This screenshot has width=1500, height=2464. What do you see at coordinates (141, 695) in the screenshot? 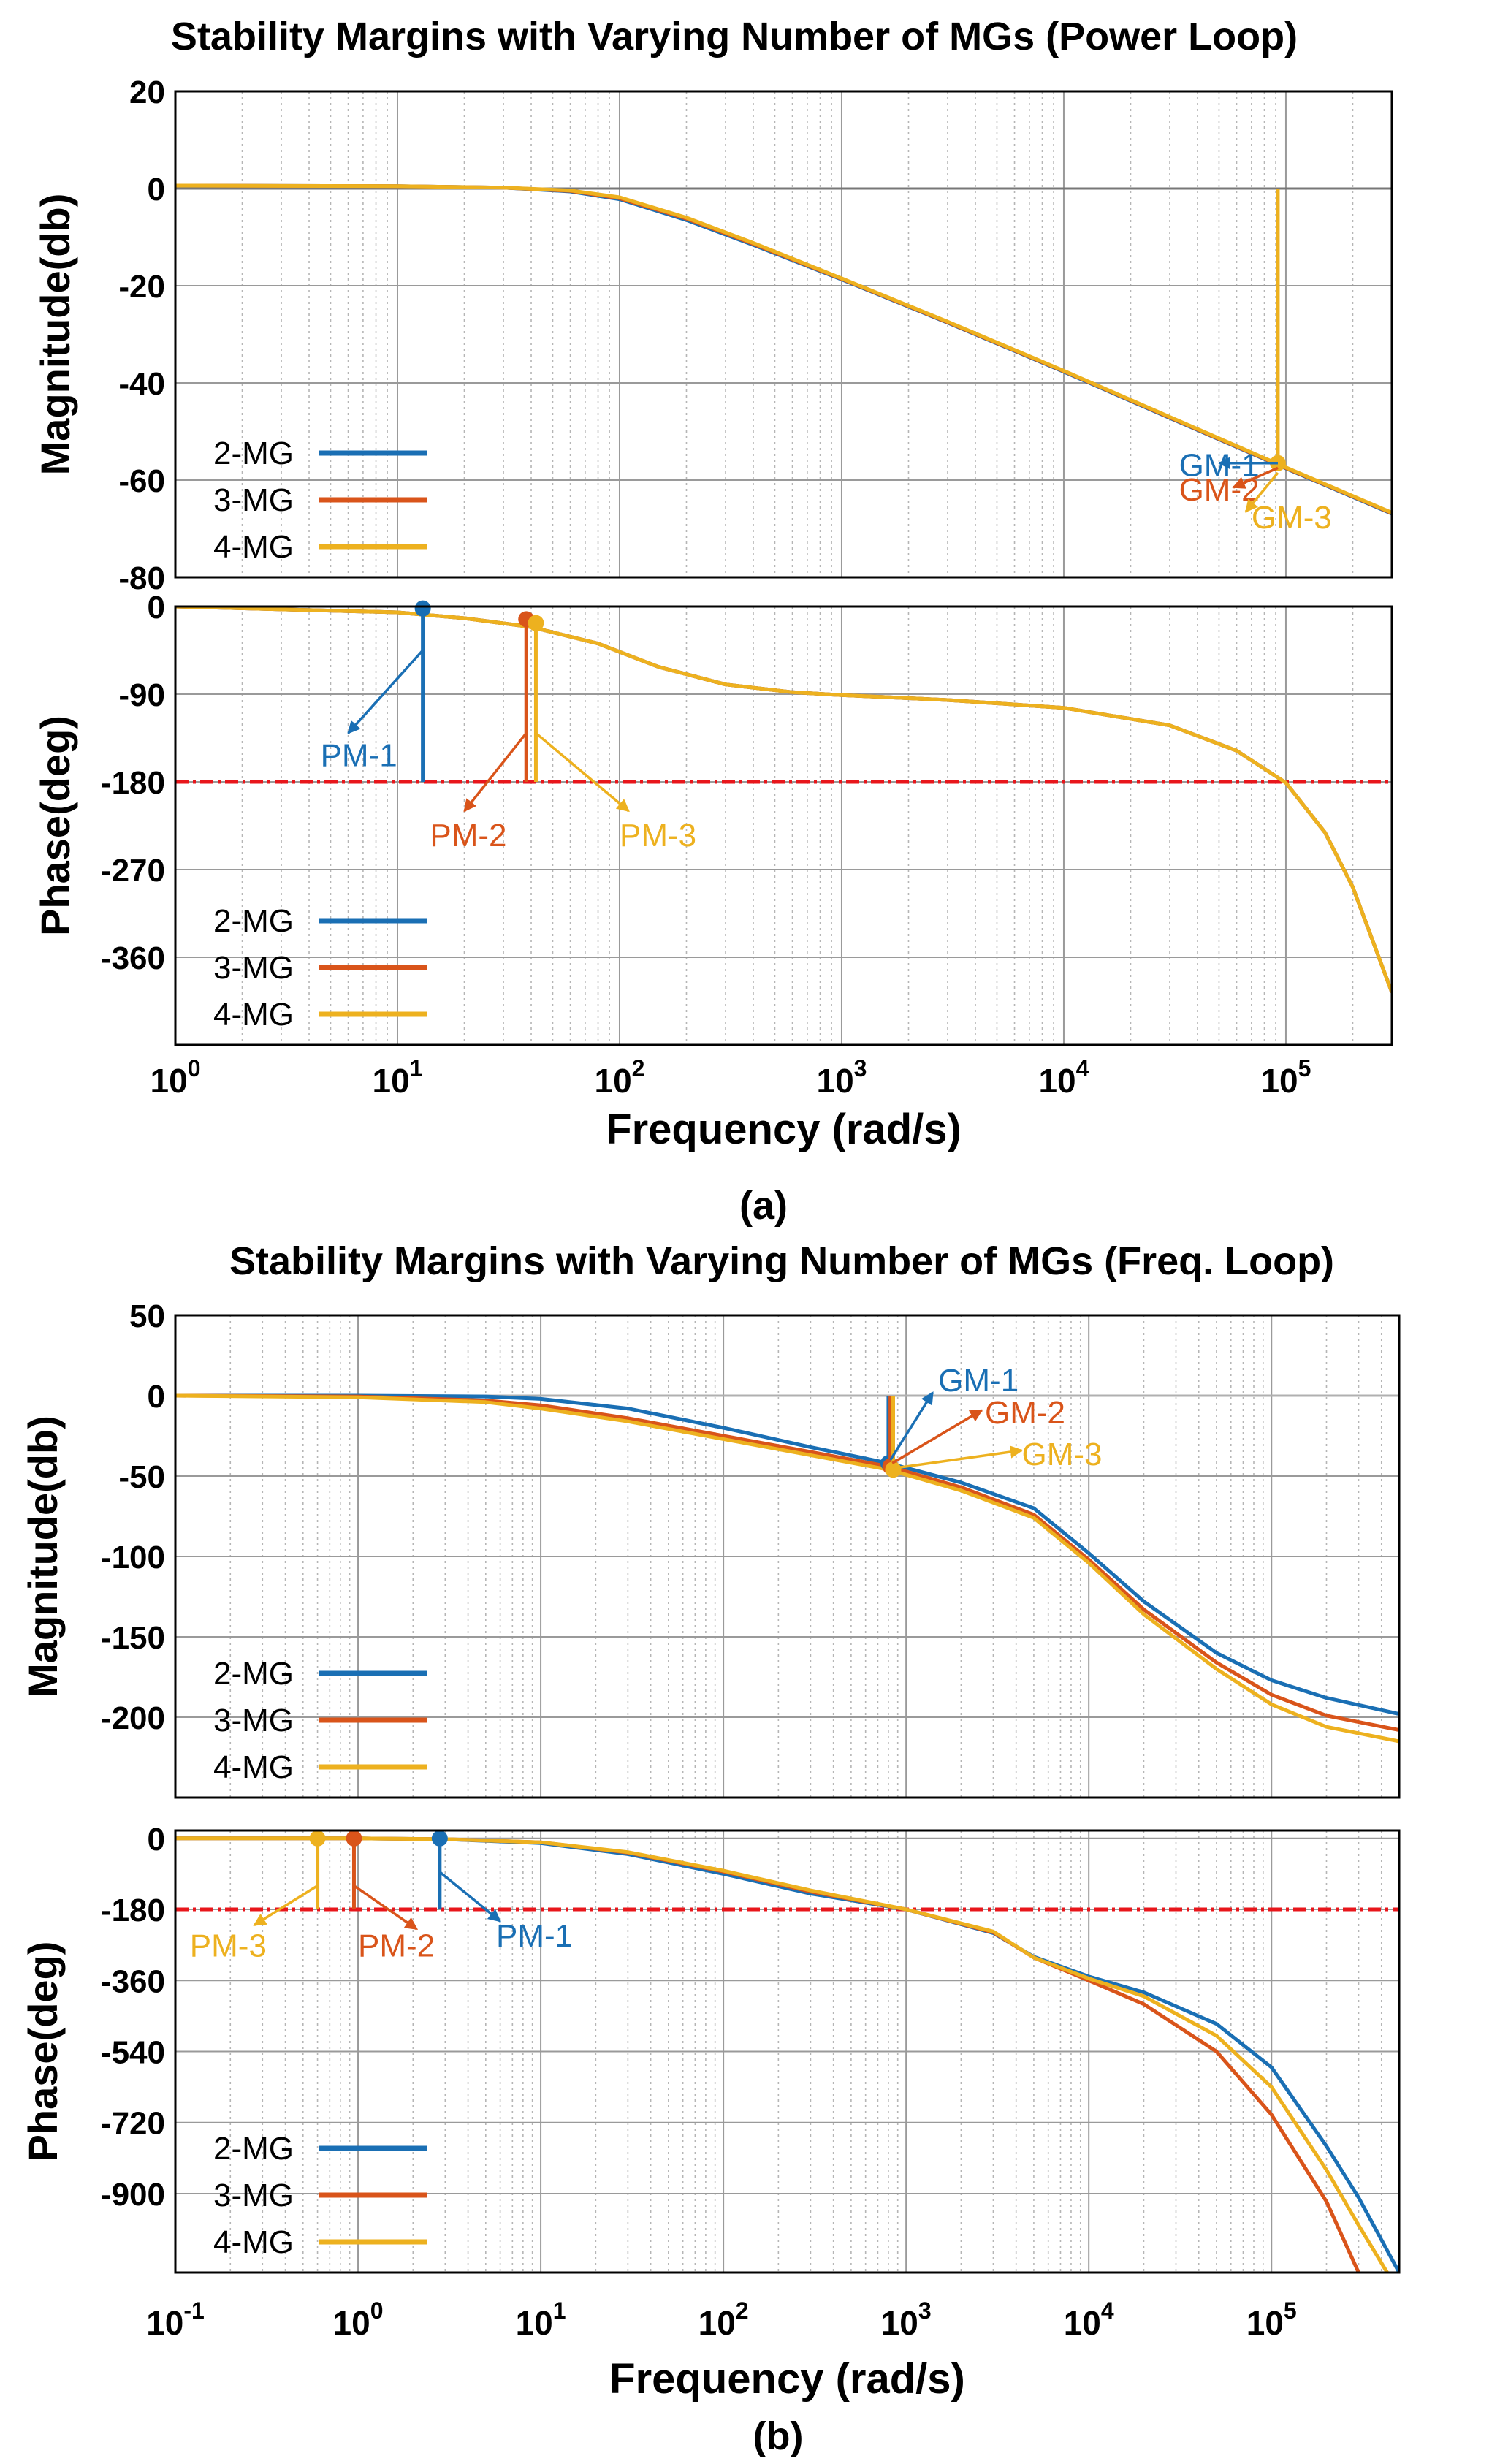
I see `y-tick-label: -90` at bounding box center [141, 695].